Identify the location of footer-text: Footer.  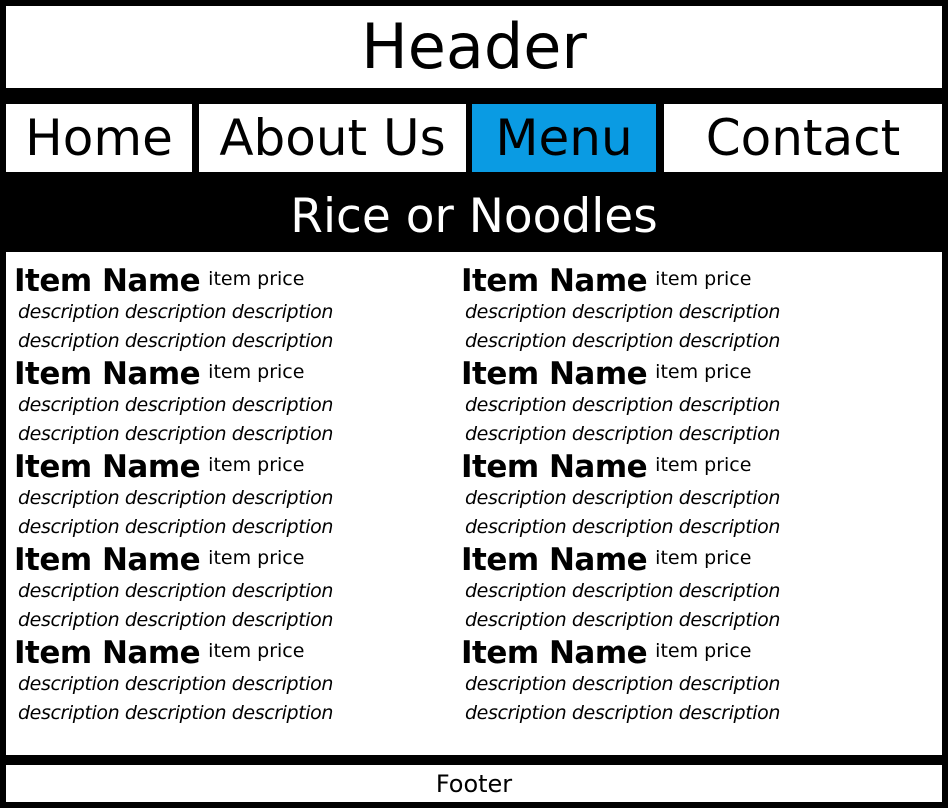
(474, 783).